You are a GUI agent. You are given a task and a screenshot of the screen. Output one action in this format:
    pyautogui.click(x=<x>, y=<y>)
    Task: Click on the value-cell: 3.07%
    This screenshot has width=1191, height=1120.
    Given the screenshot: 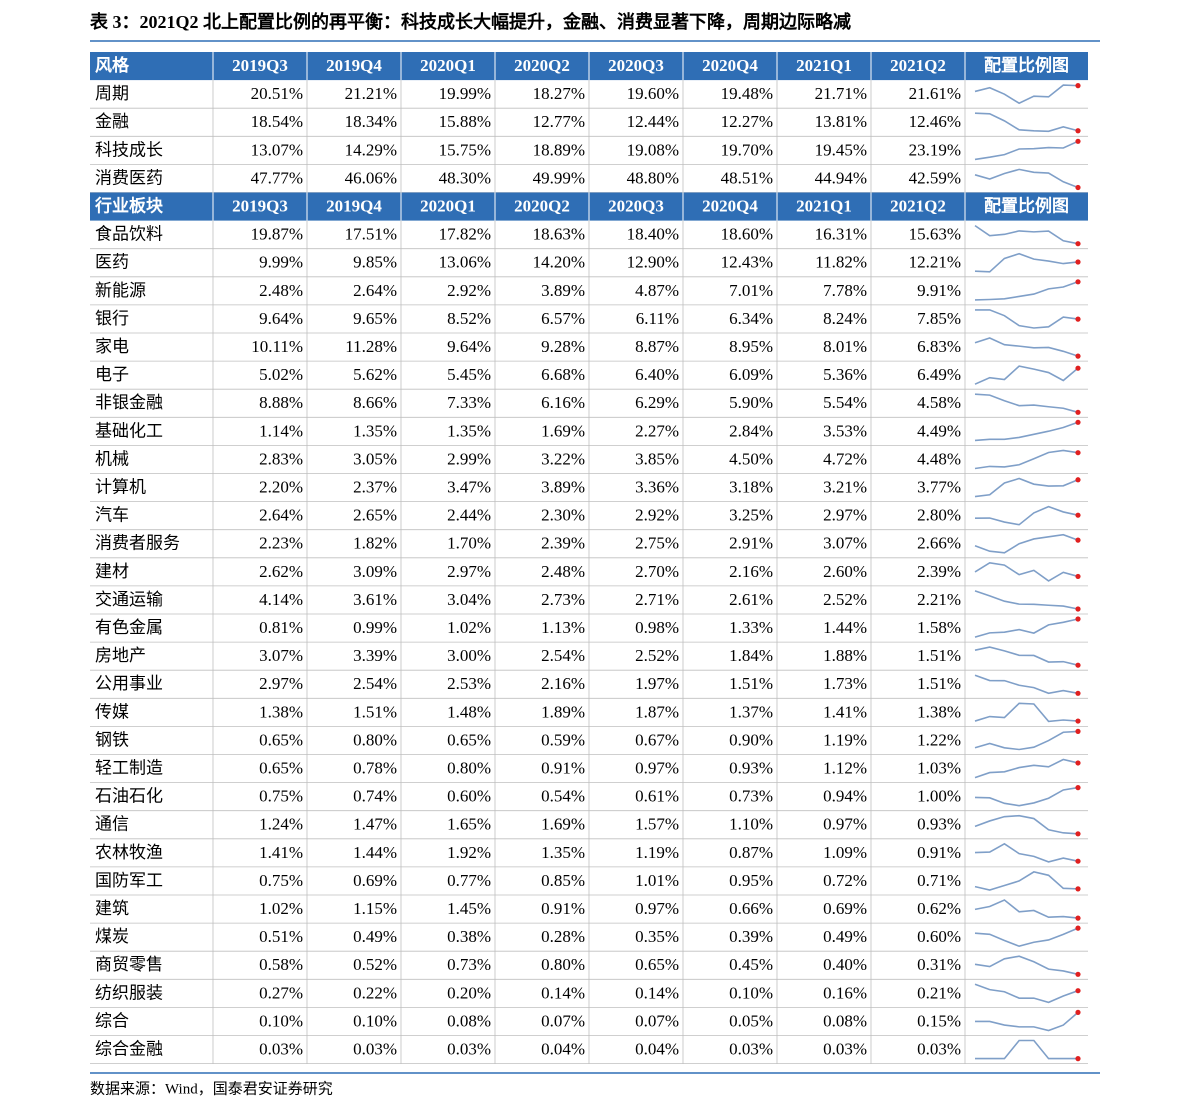 What is the action you would take?
    pyautogui.click(x=845, y=543)
    